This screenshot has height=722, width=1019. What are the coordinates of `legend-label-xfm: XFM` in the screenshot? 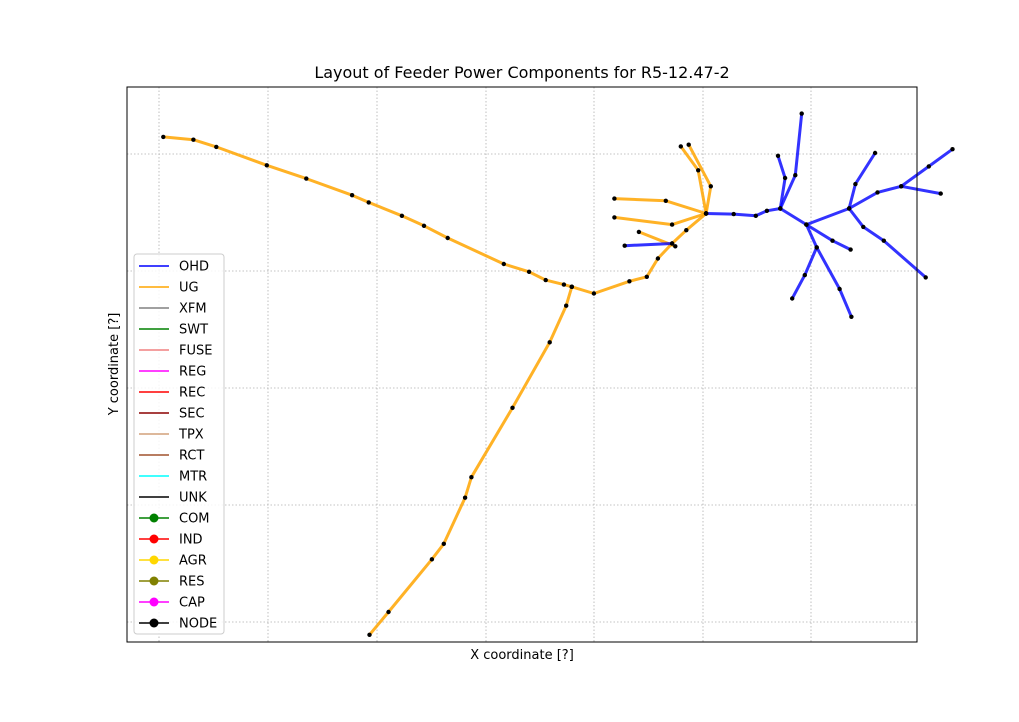 It's located at (193, 309).